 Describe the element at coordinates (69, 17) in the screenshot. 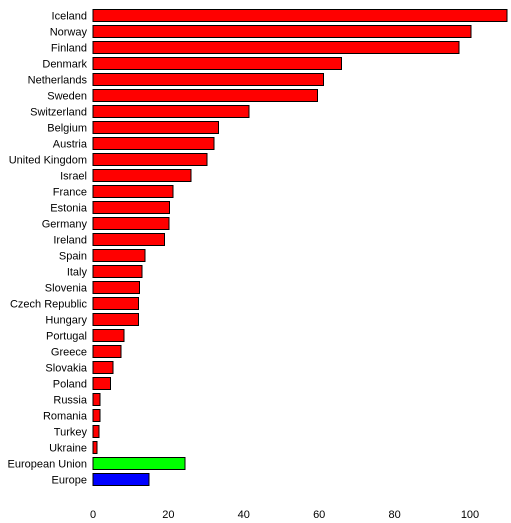

I see `category-label-iceland: Iceland` at that location.